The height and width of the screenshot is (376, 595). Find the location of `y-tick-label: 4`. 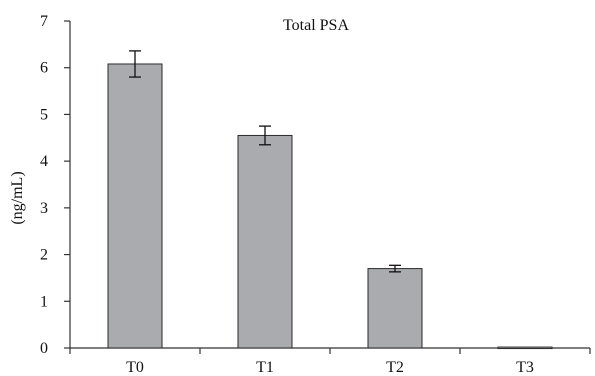

y-tick-label: 4 is located at coordinates (44, 161).